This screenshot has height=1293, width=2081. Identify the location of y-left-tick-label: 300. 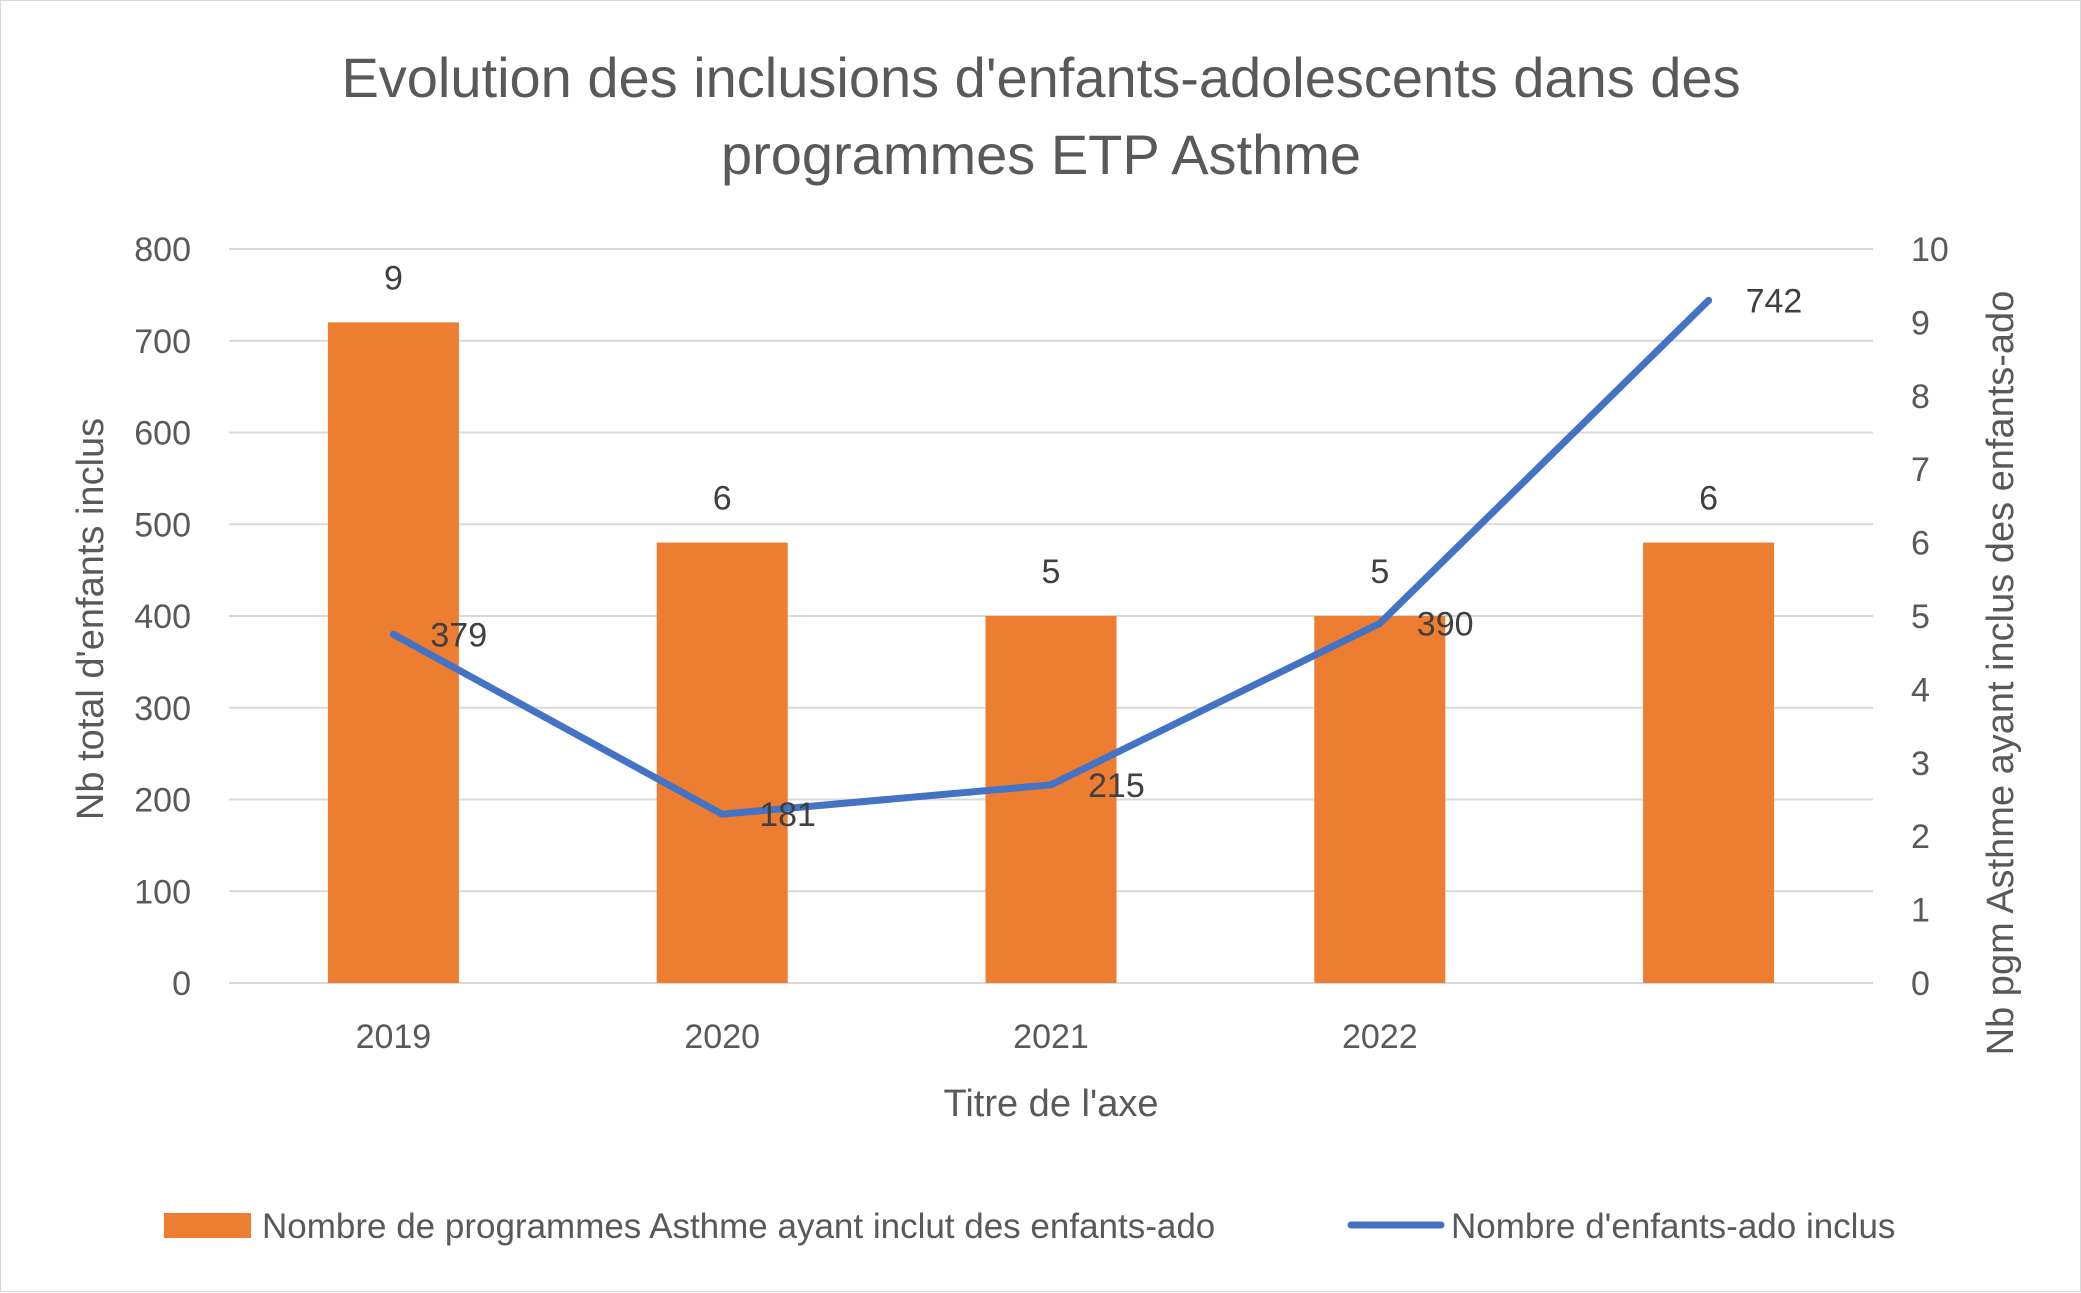
(162, 709).